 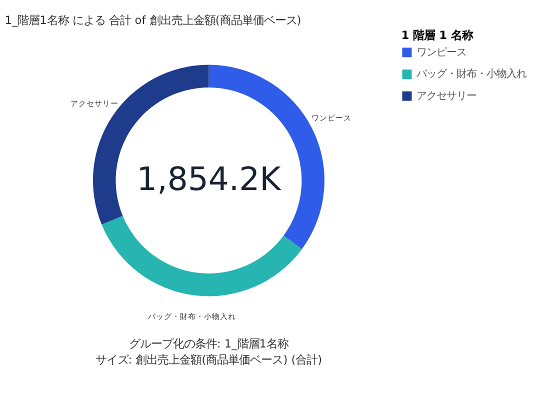 I want to click on legend-label: ワンピース, so click(x=441, y=52).